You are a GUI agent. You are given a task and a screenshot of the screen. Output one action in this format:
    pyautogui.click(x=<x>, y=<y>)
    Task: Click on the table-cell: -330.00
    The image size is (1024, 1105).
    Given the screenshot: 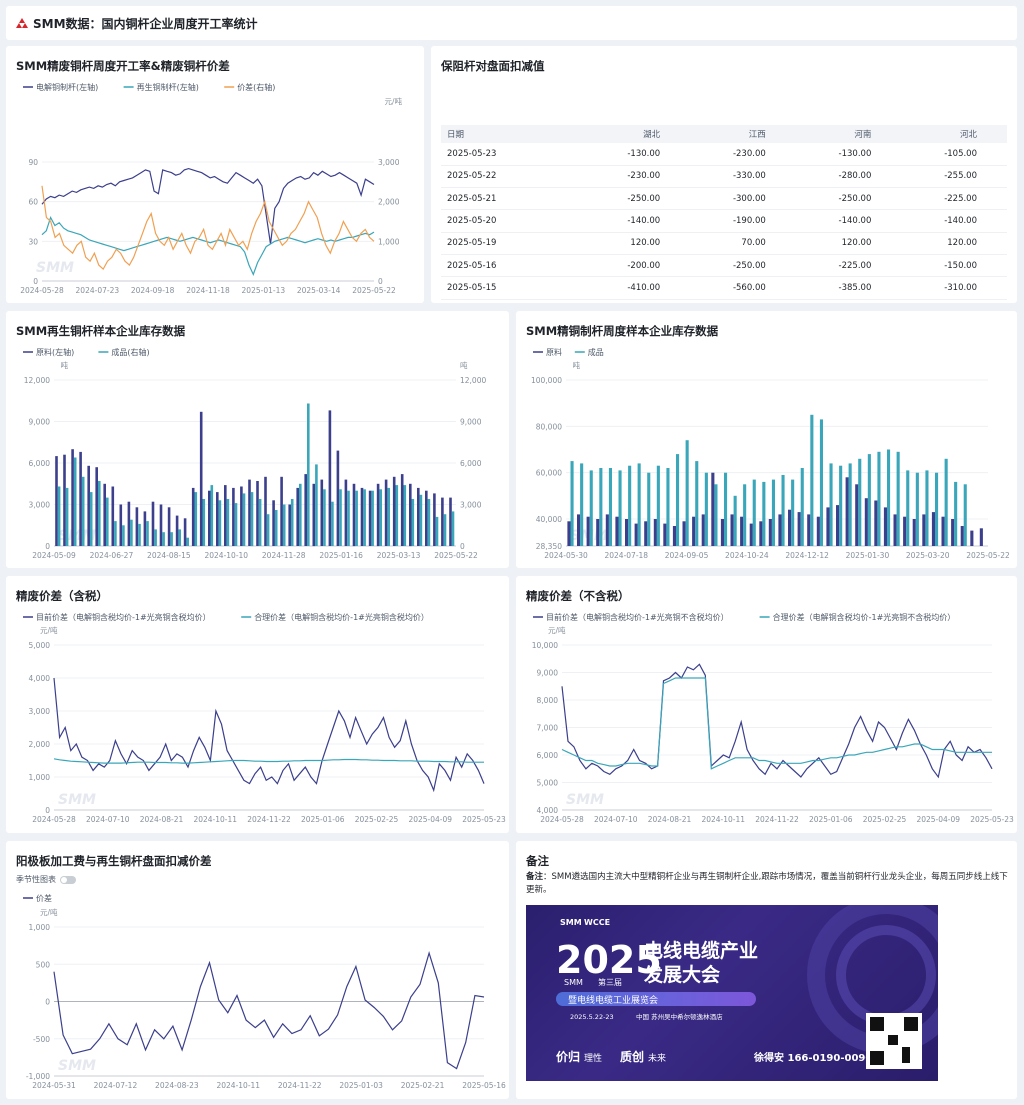 What is the action you would take?
    pyautogui.click(x=743, y=177)
    